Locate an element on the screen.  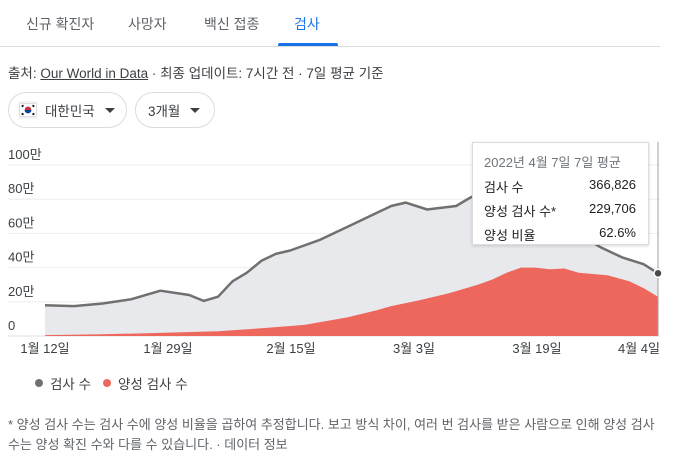
tooltip-title: 2022년 4월 7일 7일 평균 is located at coordinates (552, 162).